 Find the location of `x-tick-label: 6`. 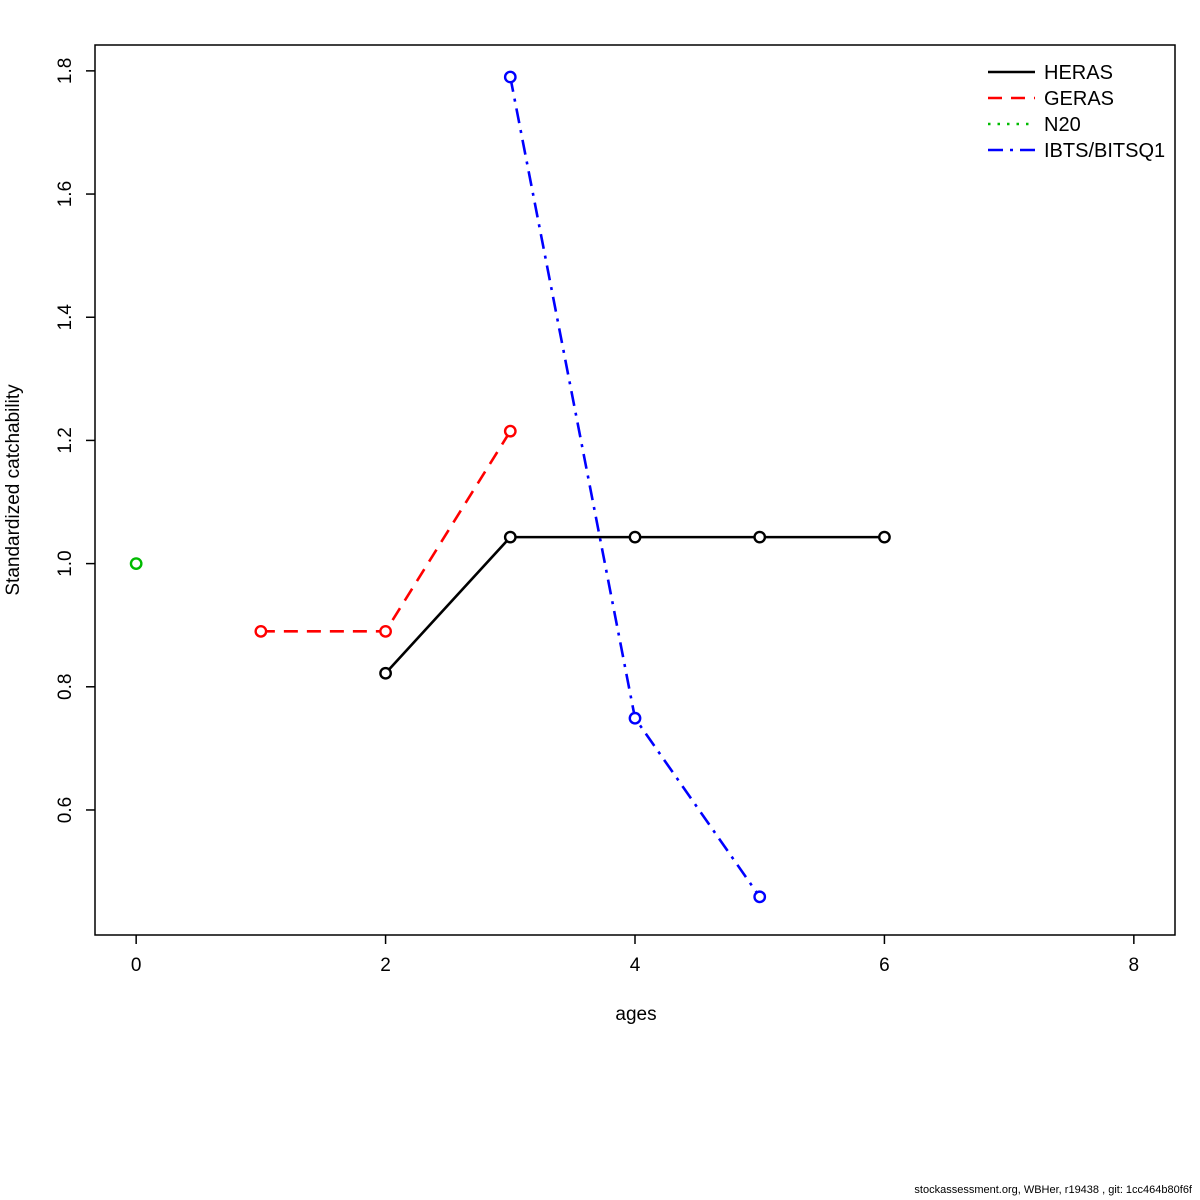

x-tick-label: 6 is located at coordinates (884, 965).